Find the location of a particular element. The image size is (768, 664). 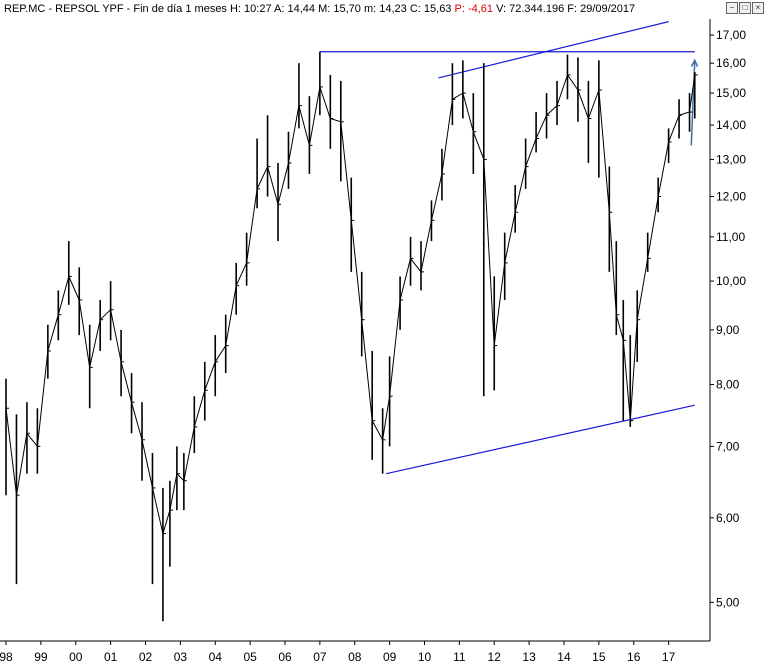

x-tick-label: 00 is located at coordinates (76, 657).